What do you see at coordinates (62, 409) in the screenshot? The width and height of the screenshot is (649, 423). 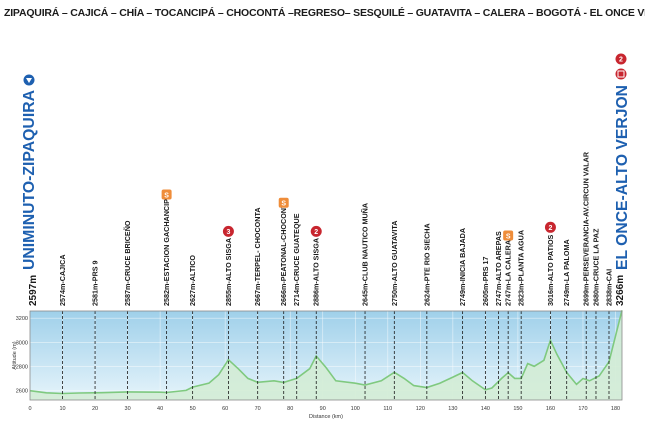 I see `x-tick-label: 10` at bounding box center [62, 409].